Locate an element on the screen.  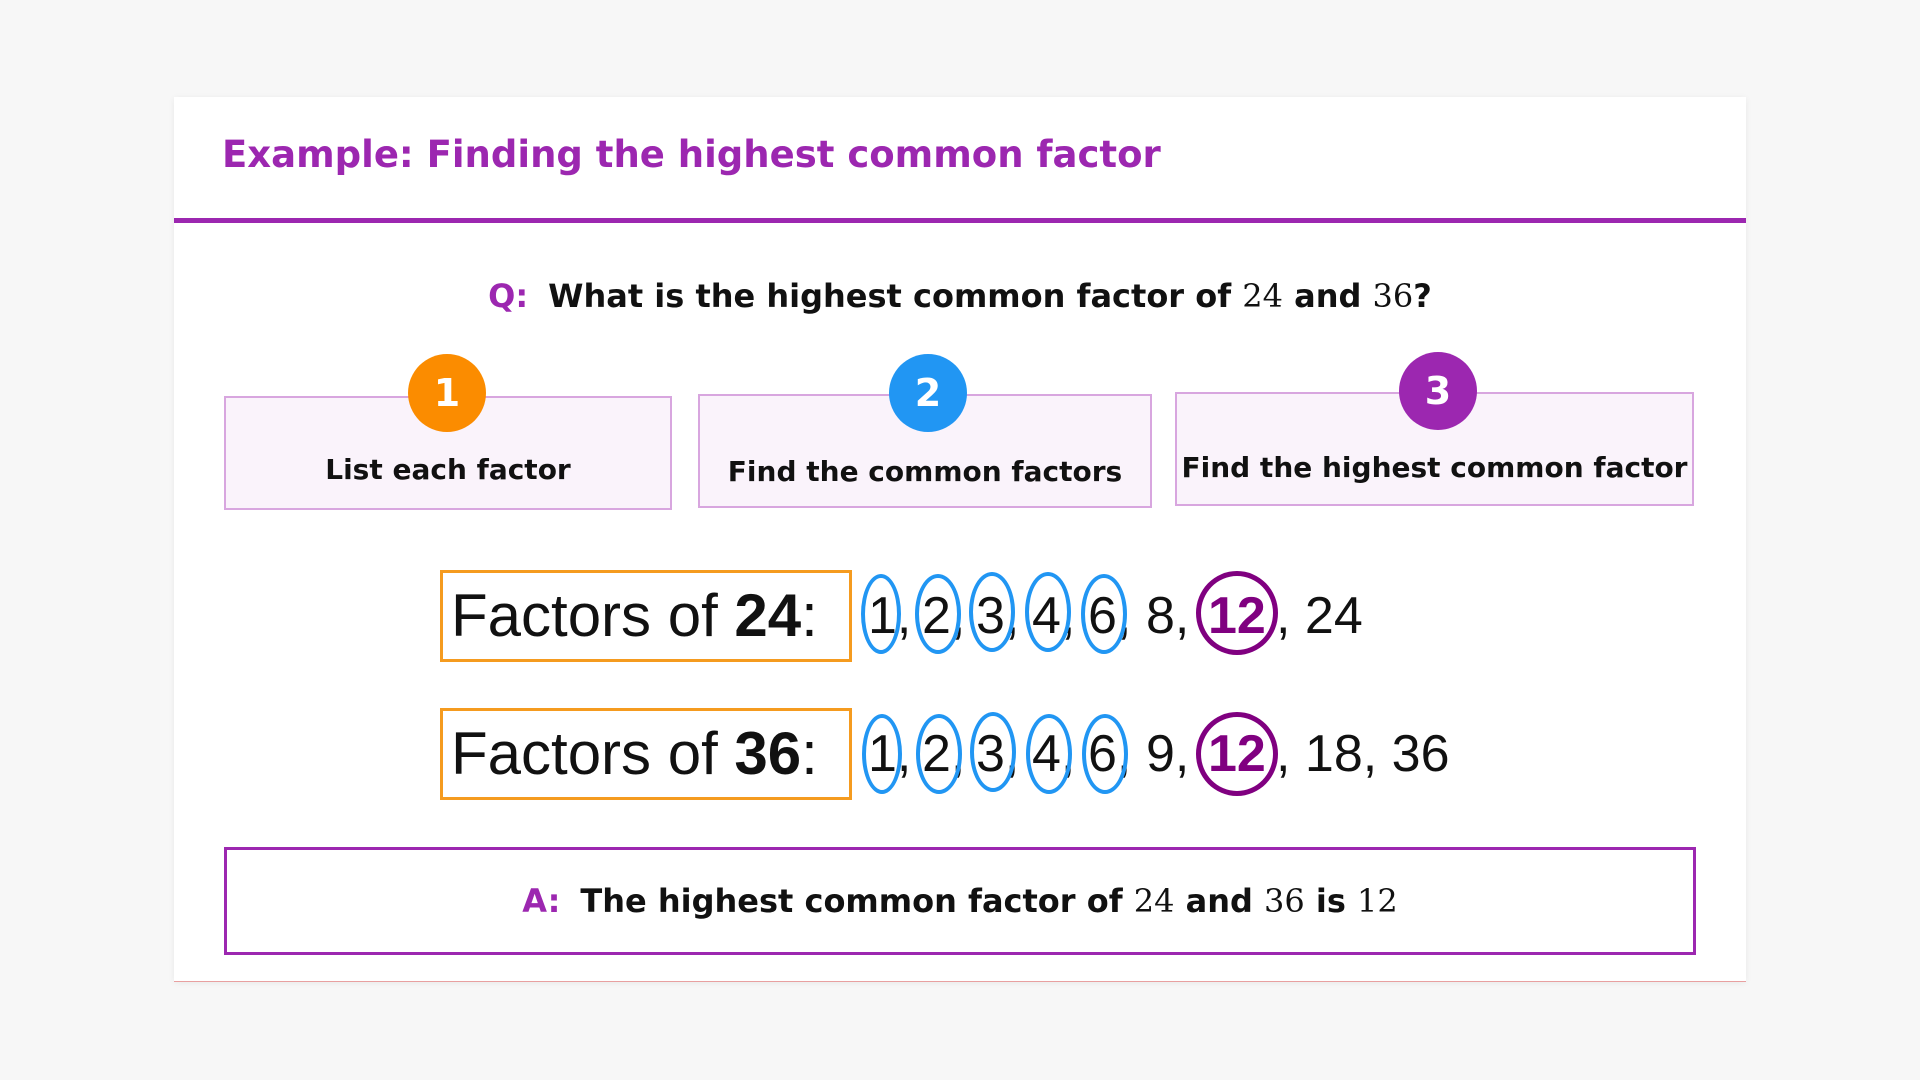
factor-24-item: , 24 is located at coordinates (1319, 616).